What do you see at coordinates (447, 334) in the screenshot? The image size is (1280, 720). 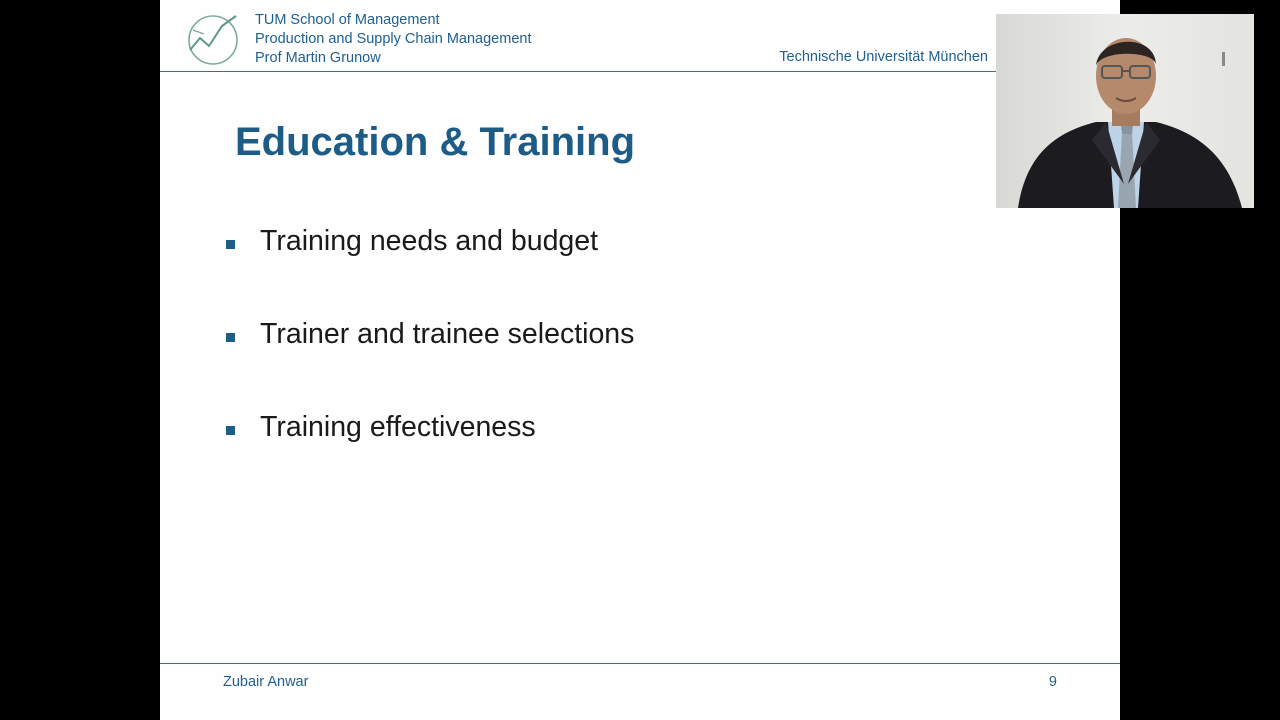 I see `bullet-text: Trainer and trainee selections` at bounding box center [447, 334].